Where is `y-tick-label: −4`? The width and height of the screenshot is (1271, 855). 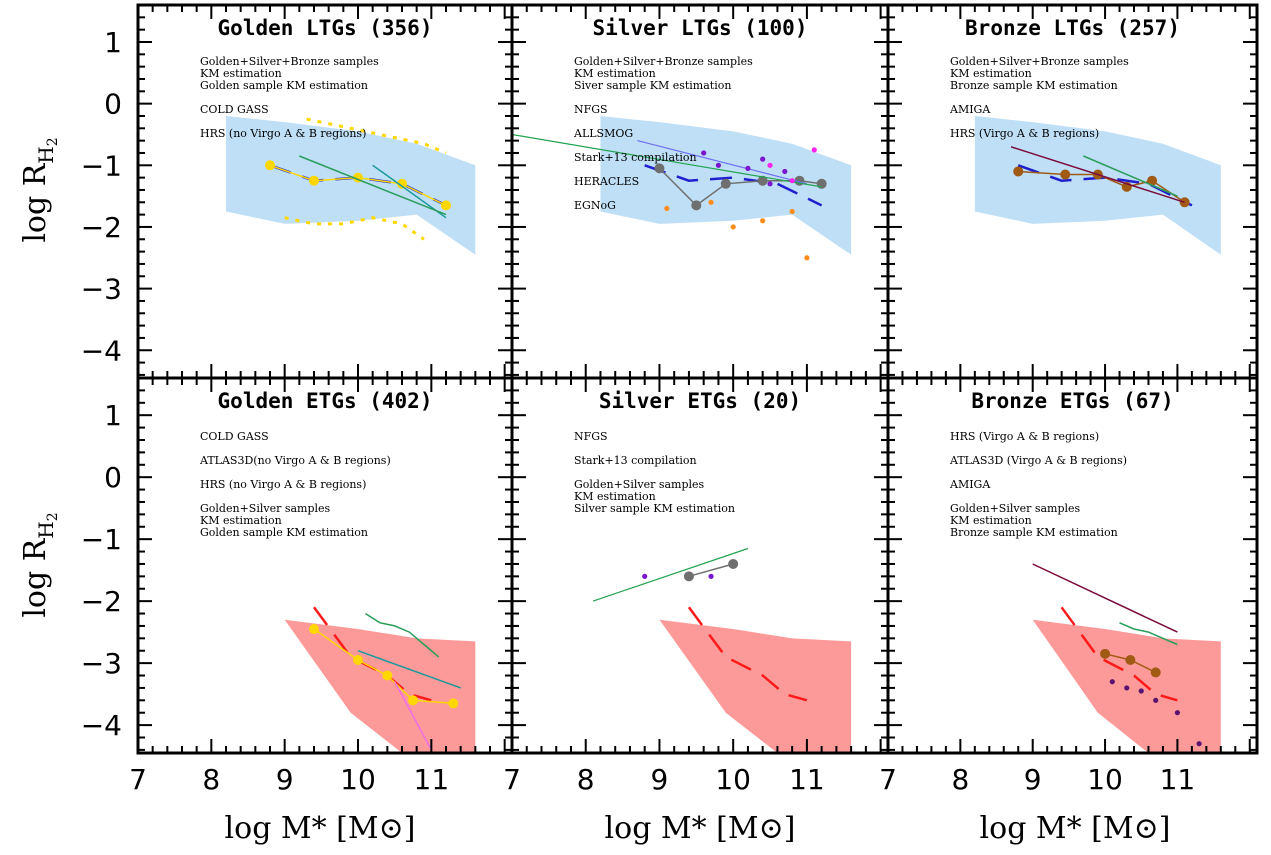
y-tick-label: −4 is located at coordinates (101, 725).